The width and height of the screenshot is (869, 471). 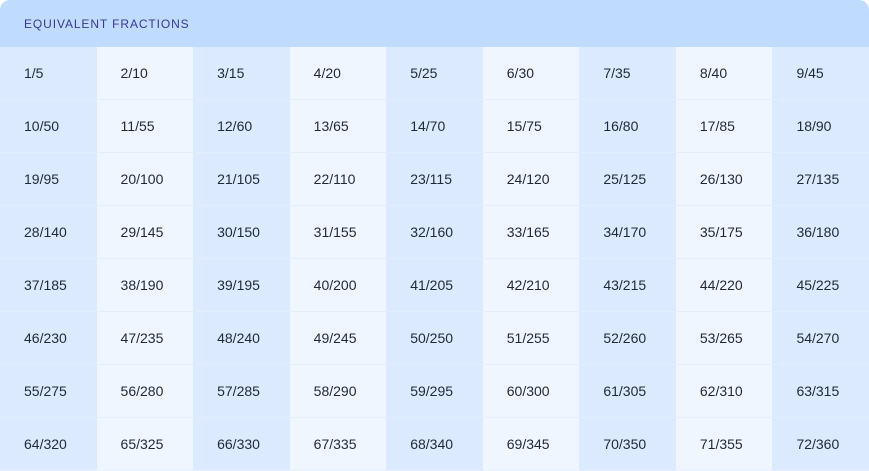 I want to click on fraction-cell: 9/45, so click(x=820, y=73).